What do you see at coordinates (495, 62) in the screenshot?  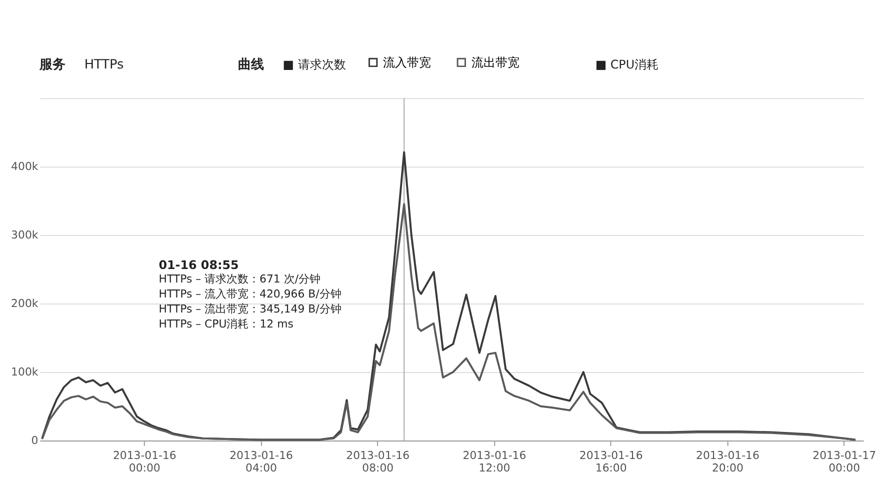 I see `legend-label: 流出带宽` at bounding box center [495, 62].